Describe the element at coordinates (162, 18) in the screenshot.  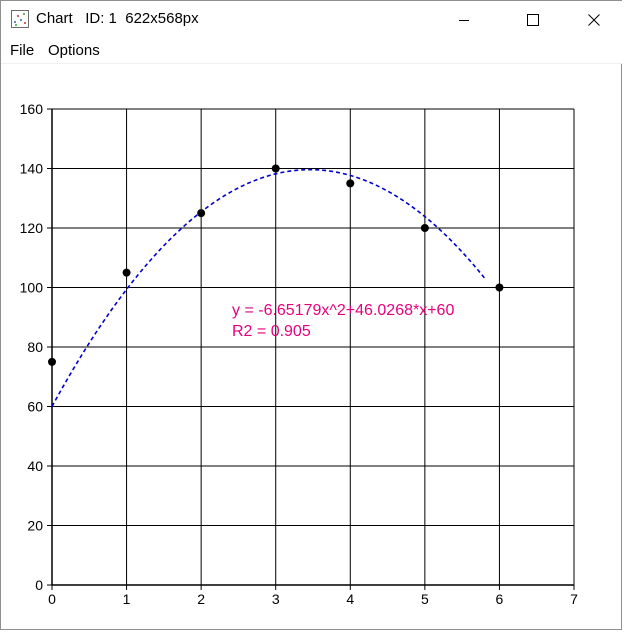
I see `window-size-label: 622x568px` at that location.